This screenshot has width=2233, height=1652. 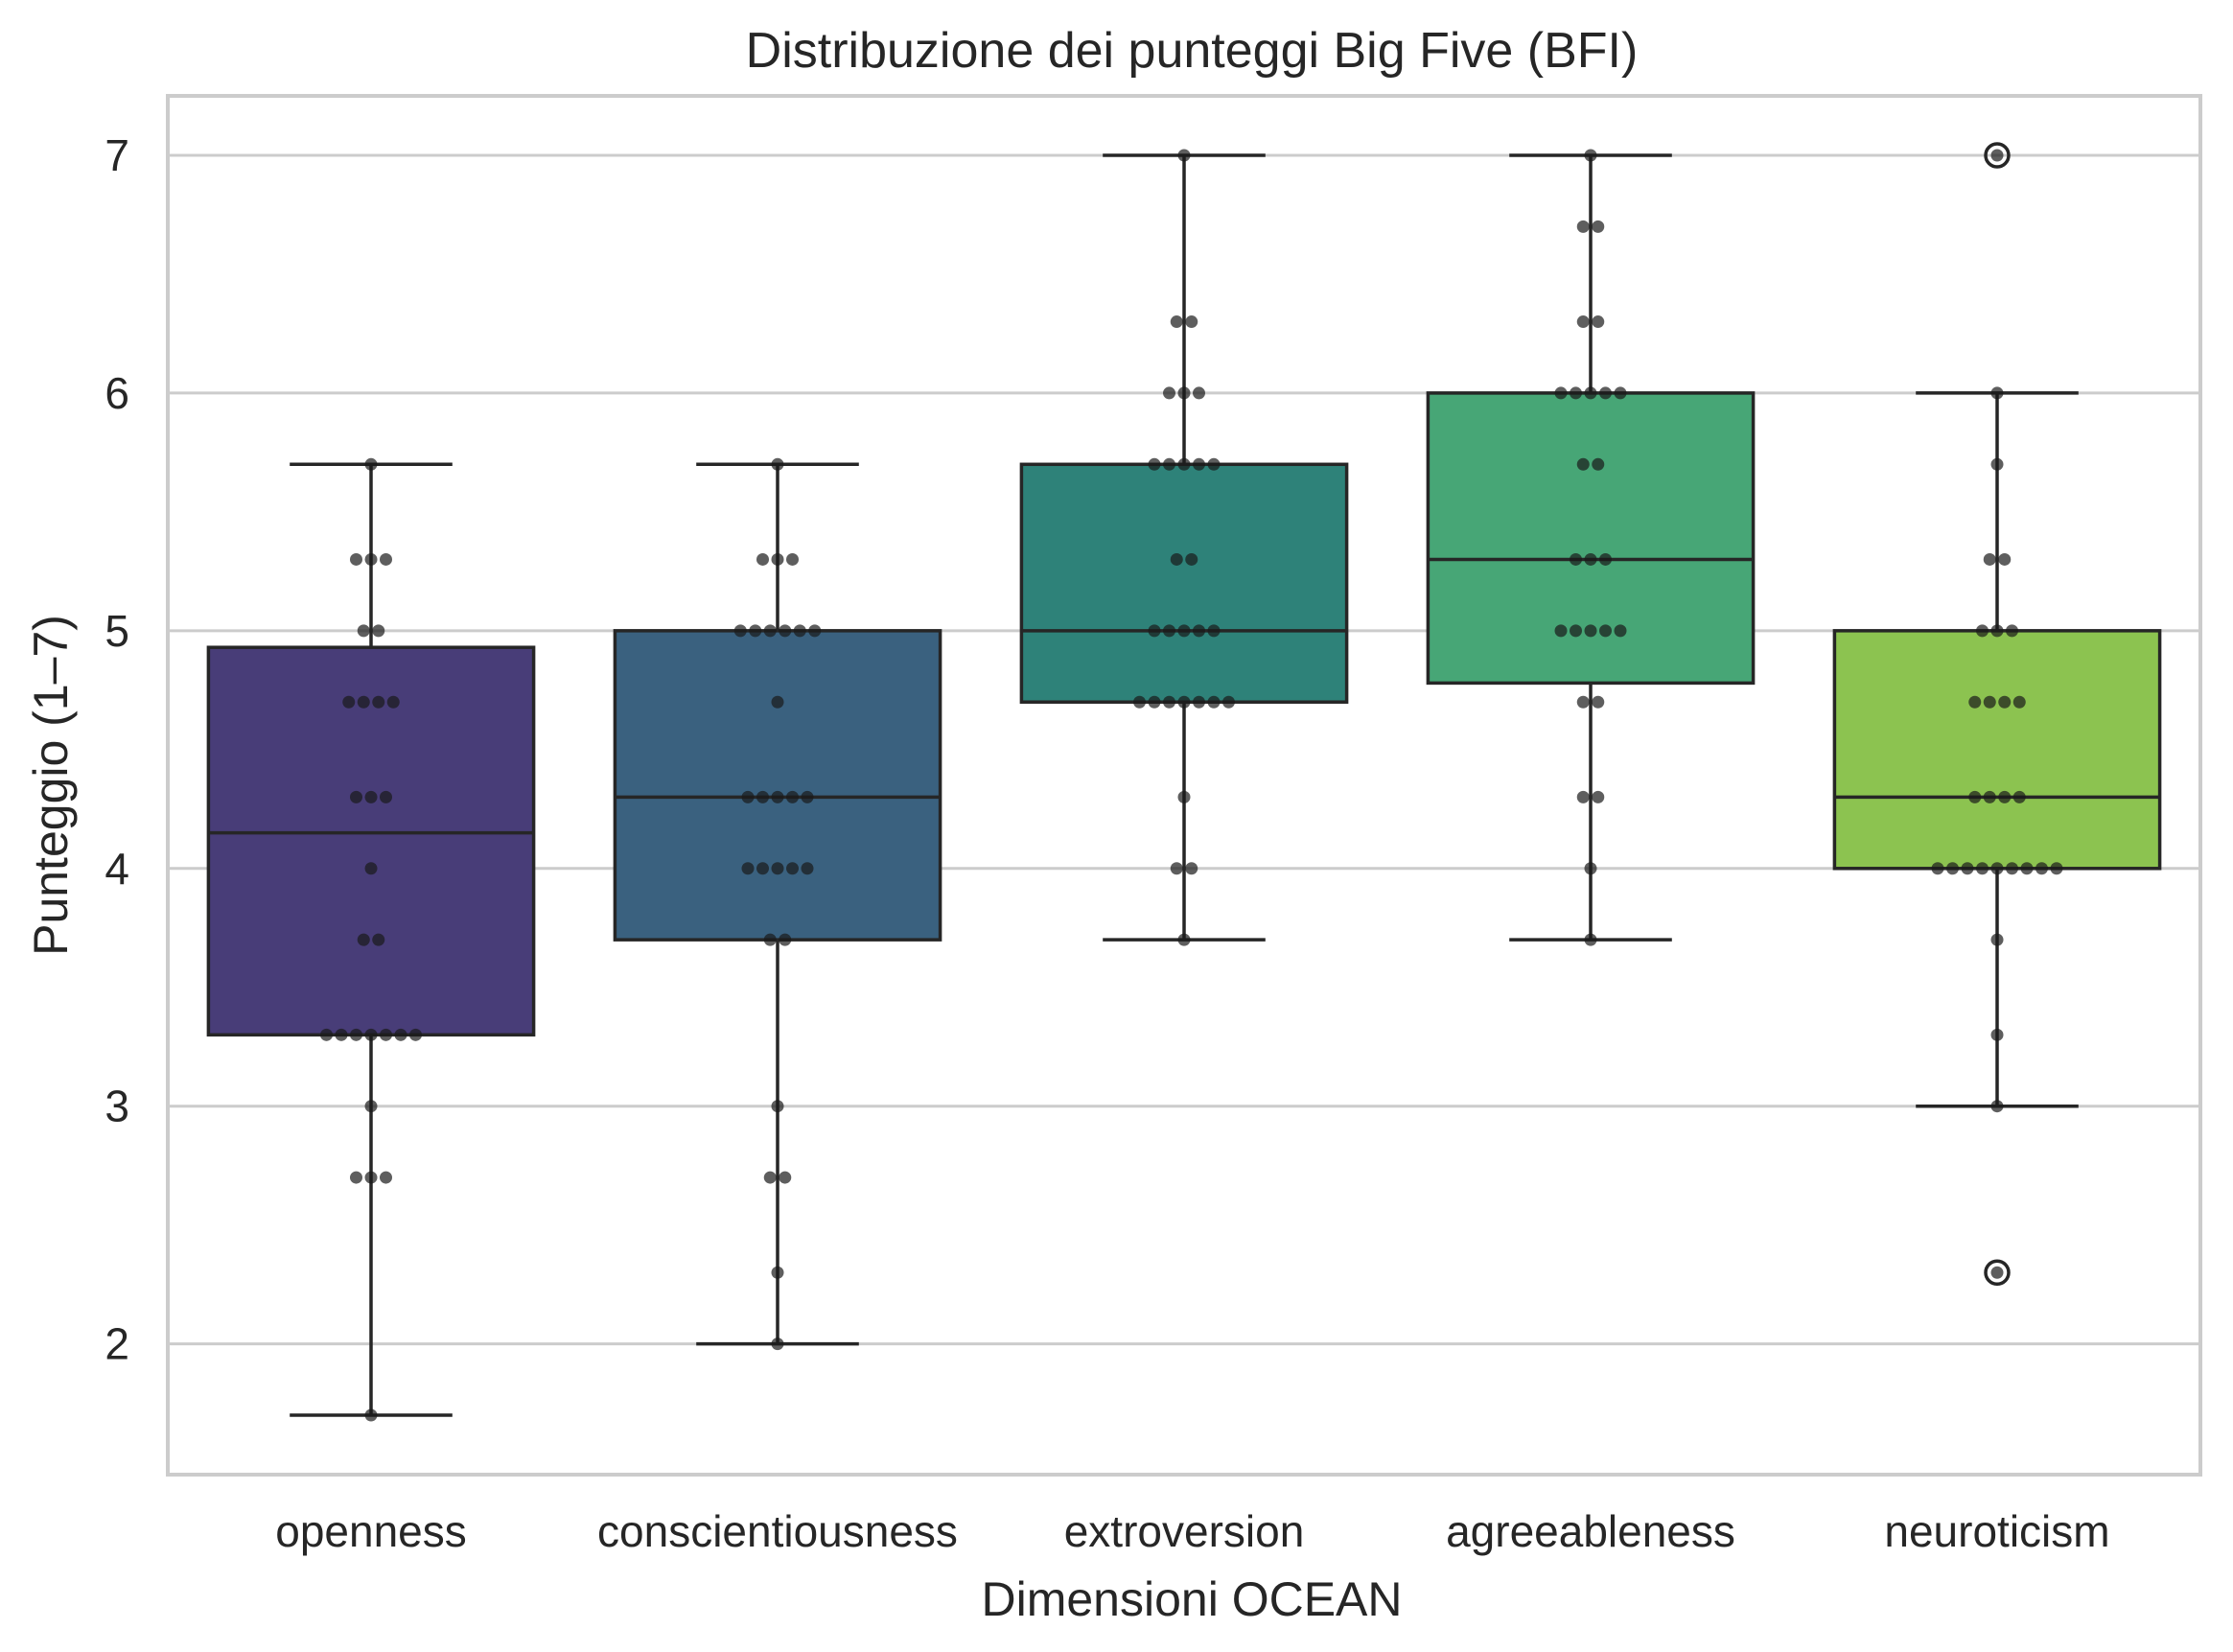 What do you see at coordinates (117, 1106) in the screenshot?
I see `y-tick-label: 3` at bounding box center [117, 1106].